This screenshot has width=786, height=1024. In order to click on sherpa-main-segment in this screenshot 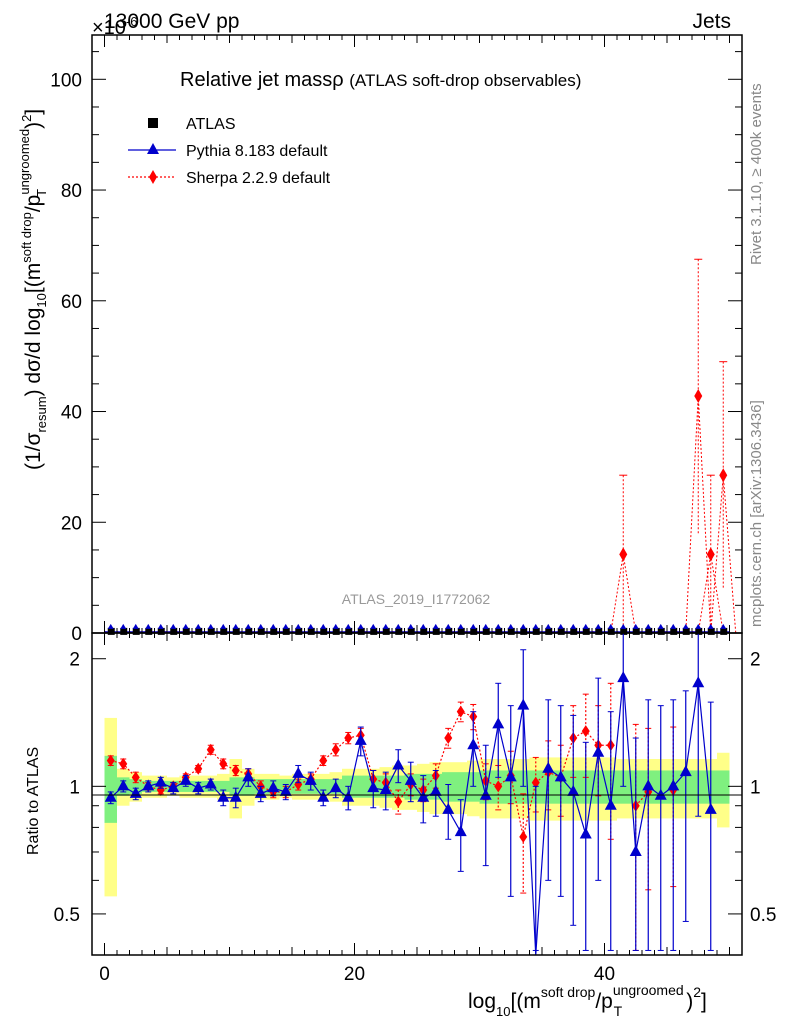, I will do `click(717, 594)`.